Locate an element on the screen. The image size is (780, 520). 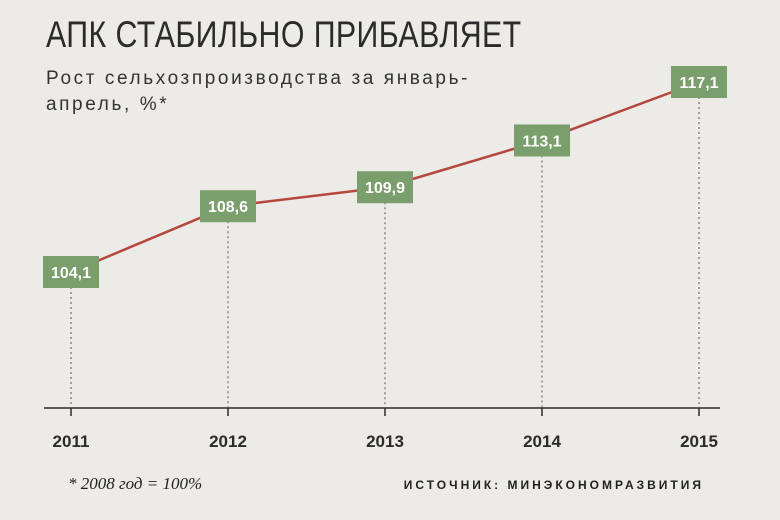
data-label-text-2014: 113,1 is located at coordinates (541, 141).